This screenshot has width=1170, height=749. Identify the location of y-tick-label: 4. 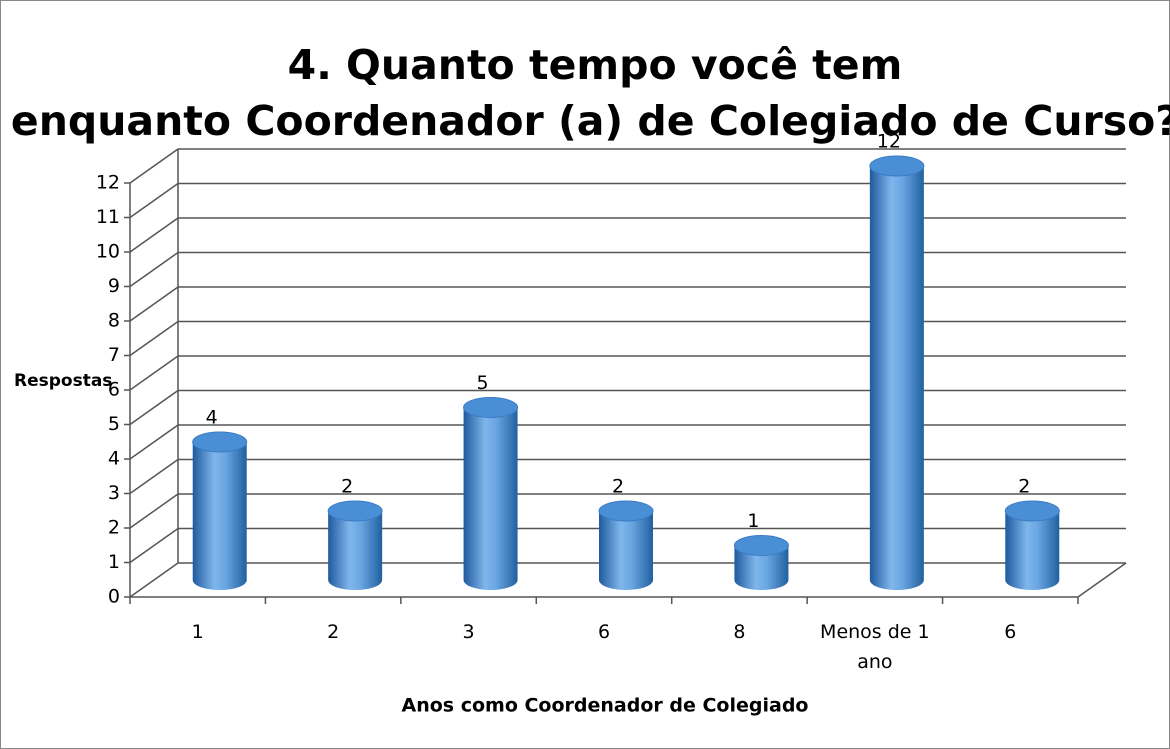
(114, 459).